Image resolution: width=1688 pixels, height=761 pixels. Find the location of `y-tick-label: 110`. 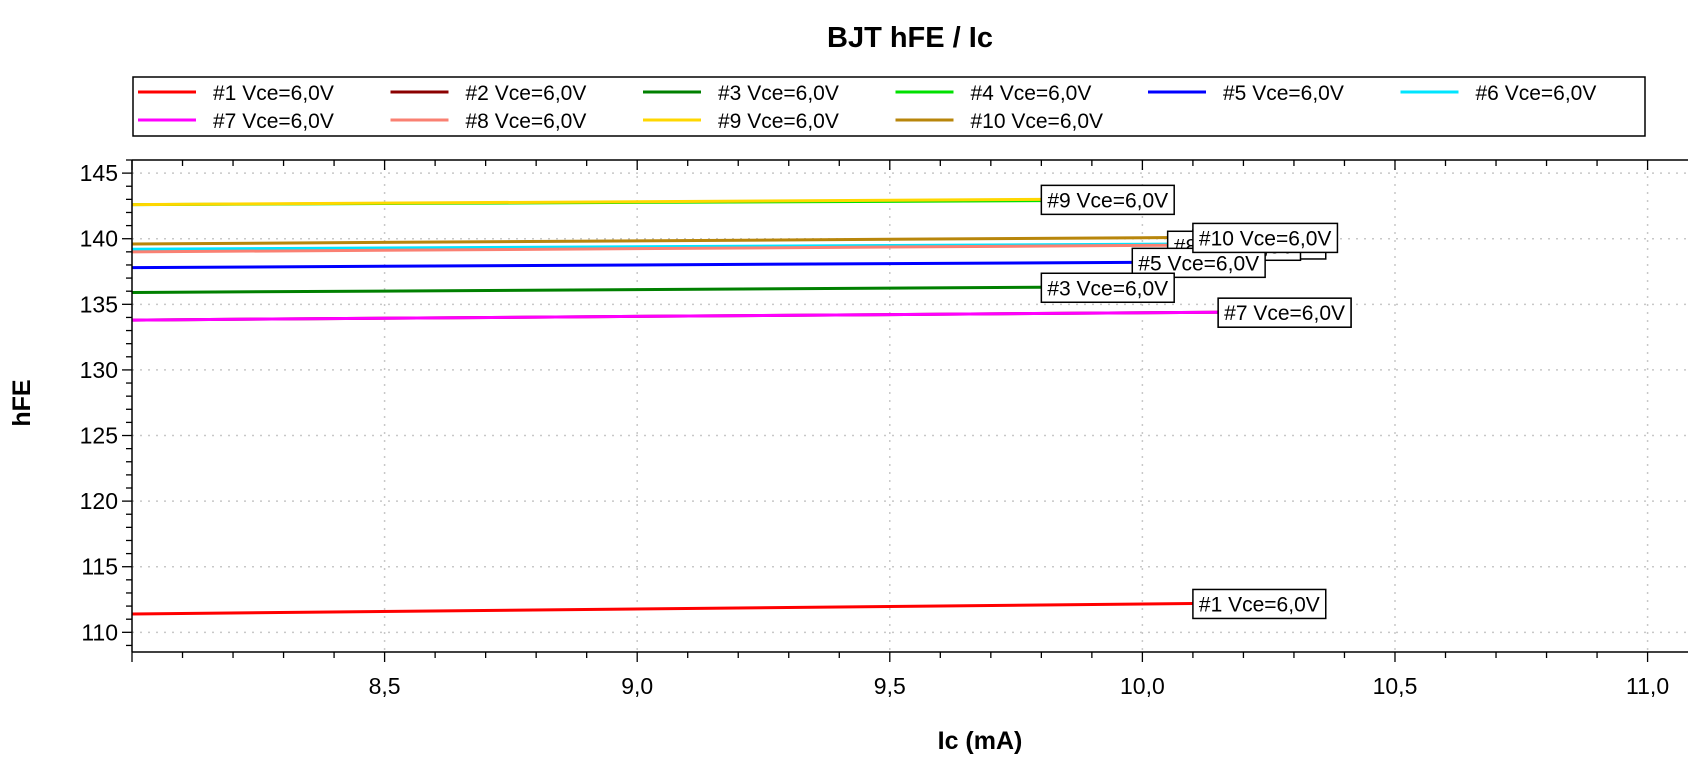

y-tick-label: 110 is located at coordinates (99, 632).